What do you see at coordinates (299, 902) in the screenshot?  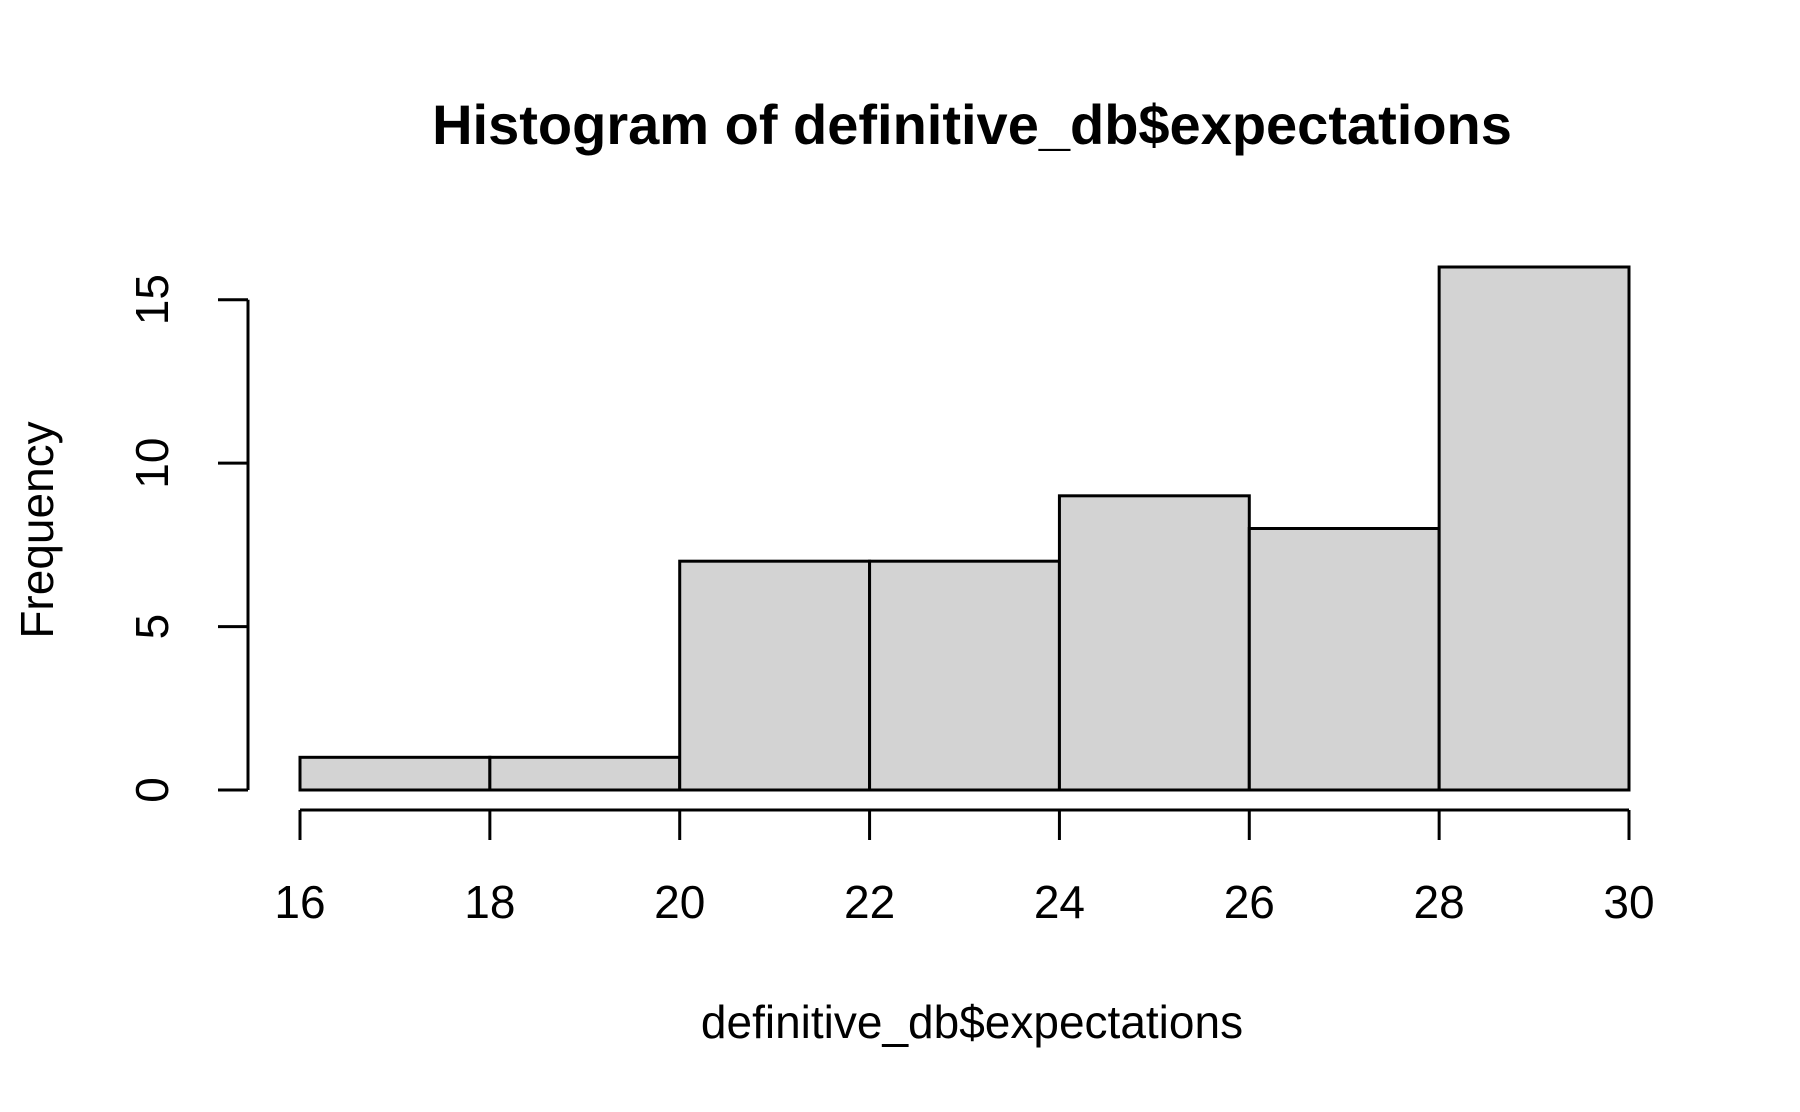 I see `x-tick-label: 16` at bounding box center [299, 902].